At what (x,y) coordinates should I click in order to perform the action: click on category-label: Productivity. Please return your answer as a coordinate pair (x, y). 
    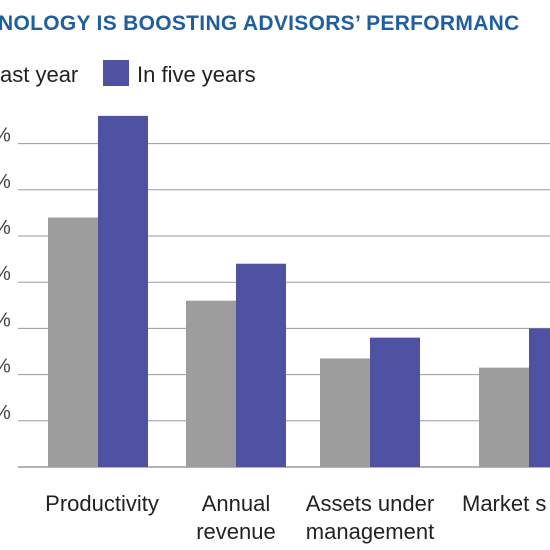
    Looking at the image, I should click on (102, 503).